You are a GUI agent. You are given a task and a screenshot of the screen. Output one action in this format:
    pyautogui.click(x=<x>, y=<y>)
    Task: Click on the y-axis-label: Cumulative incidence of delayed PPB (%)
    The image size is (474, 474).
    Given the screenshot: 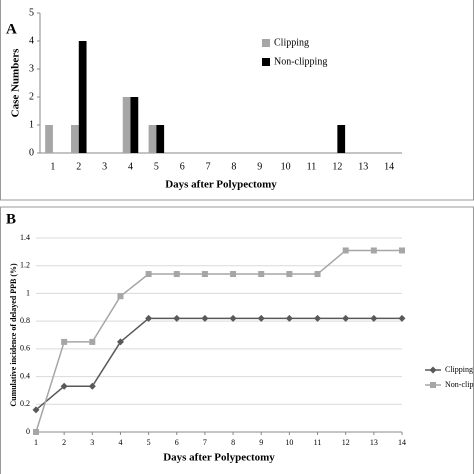 What is the action you would take?
    pyautogui.click(x=13, y=335)
    